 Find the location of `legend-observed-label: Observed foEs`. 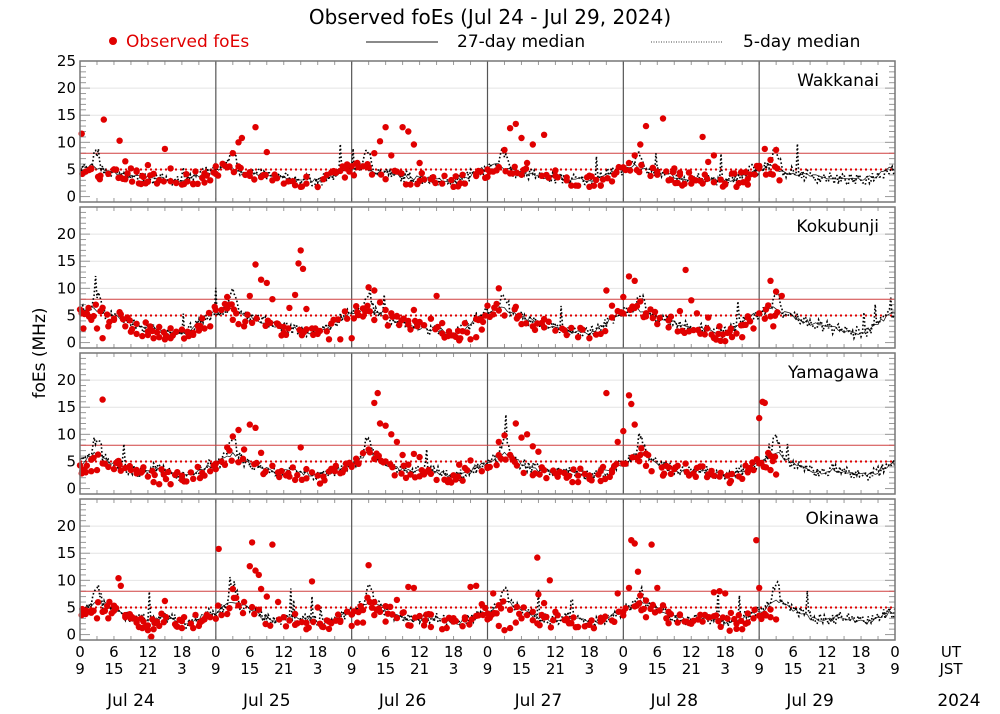

legend-observed-label: Observed foEs is located at coordinates (187, 42).